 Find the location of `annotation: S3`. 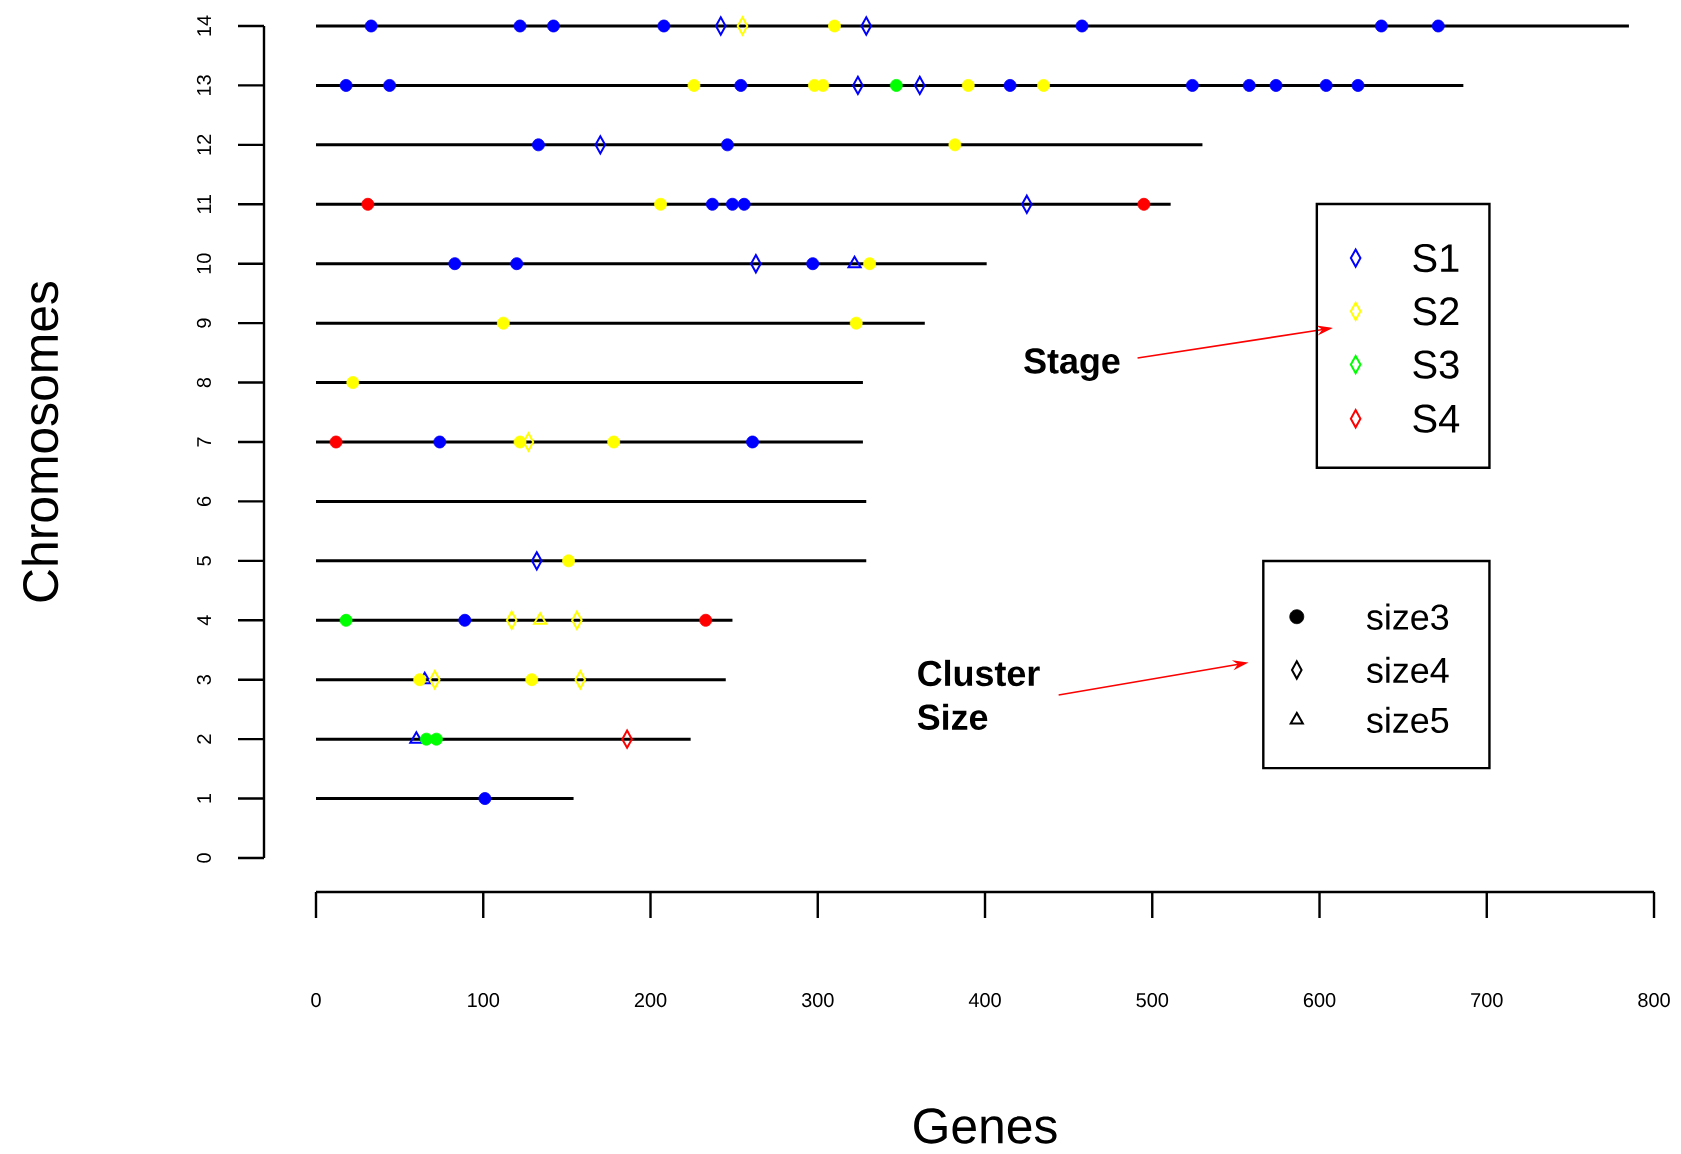

annotation: S3 is located at coordinates (1436, 364).